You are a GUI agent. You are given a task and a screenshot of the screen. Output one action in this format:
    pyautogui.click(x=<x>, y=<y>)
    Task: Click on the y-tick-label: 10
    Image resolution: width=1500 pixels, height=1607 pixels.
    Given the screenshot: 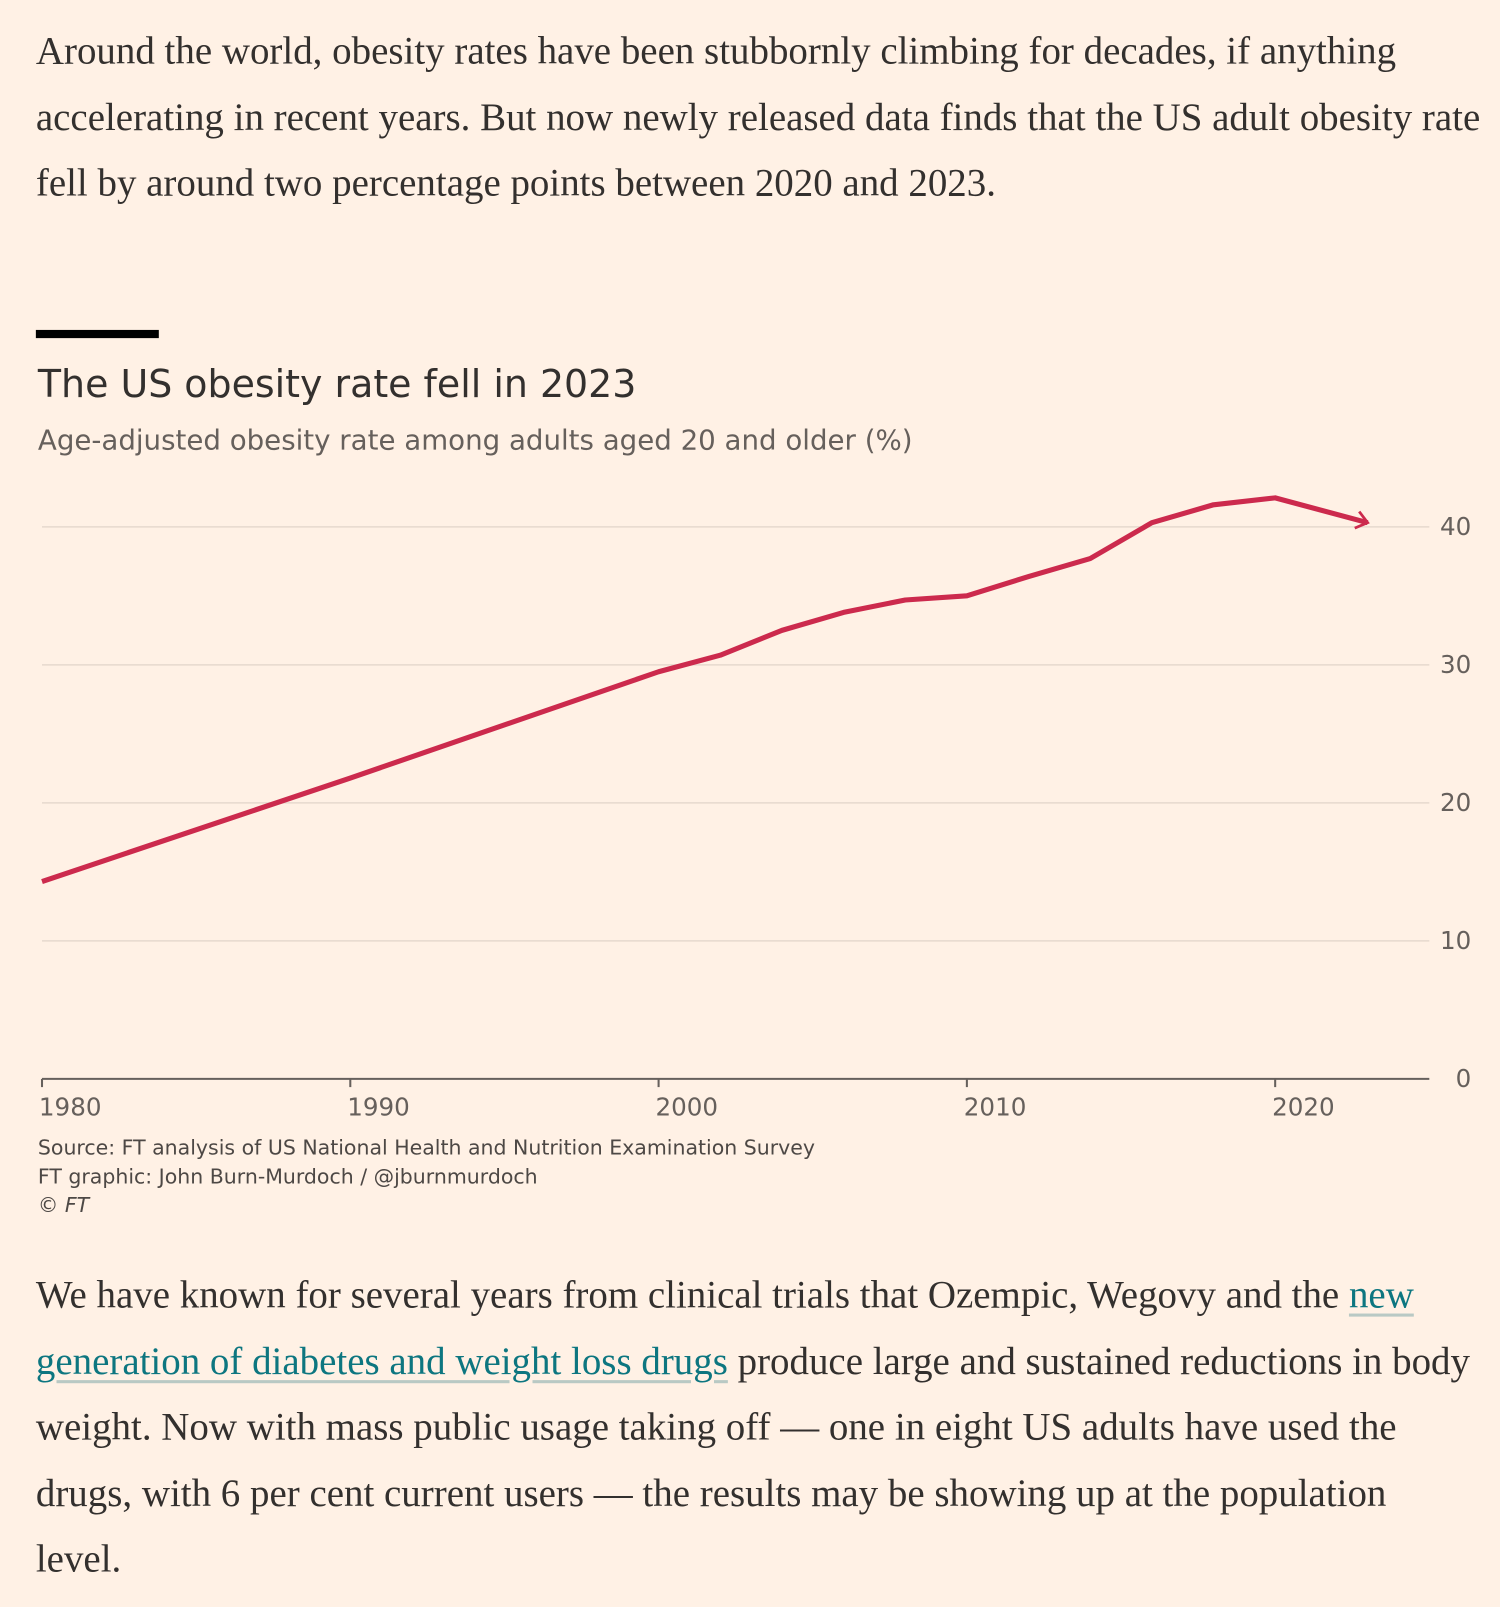 What is the action you would take?
    pyautogui.click(x=1455, y=940)
    